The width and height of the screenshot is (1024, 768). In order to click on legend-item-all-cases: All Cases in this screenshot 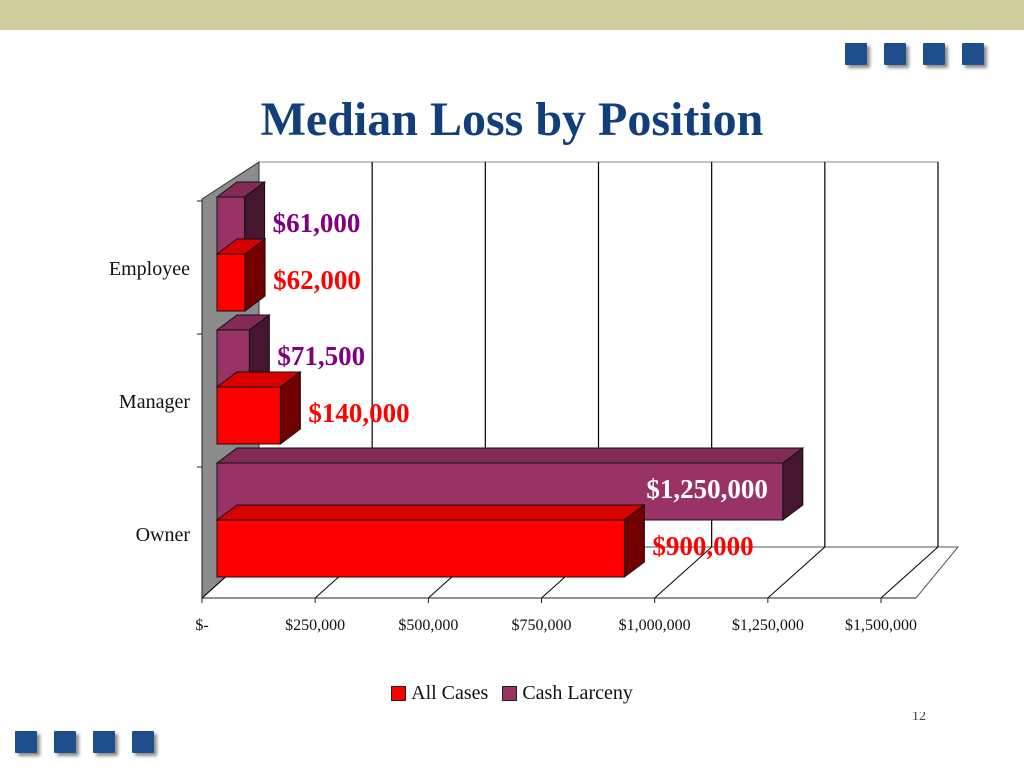, I will do `click(439, 693)`.